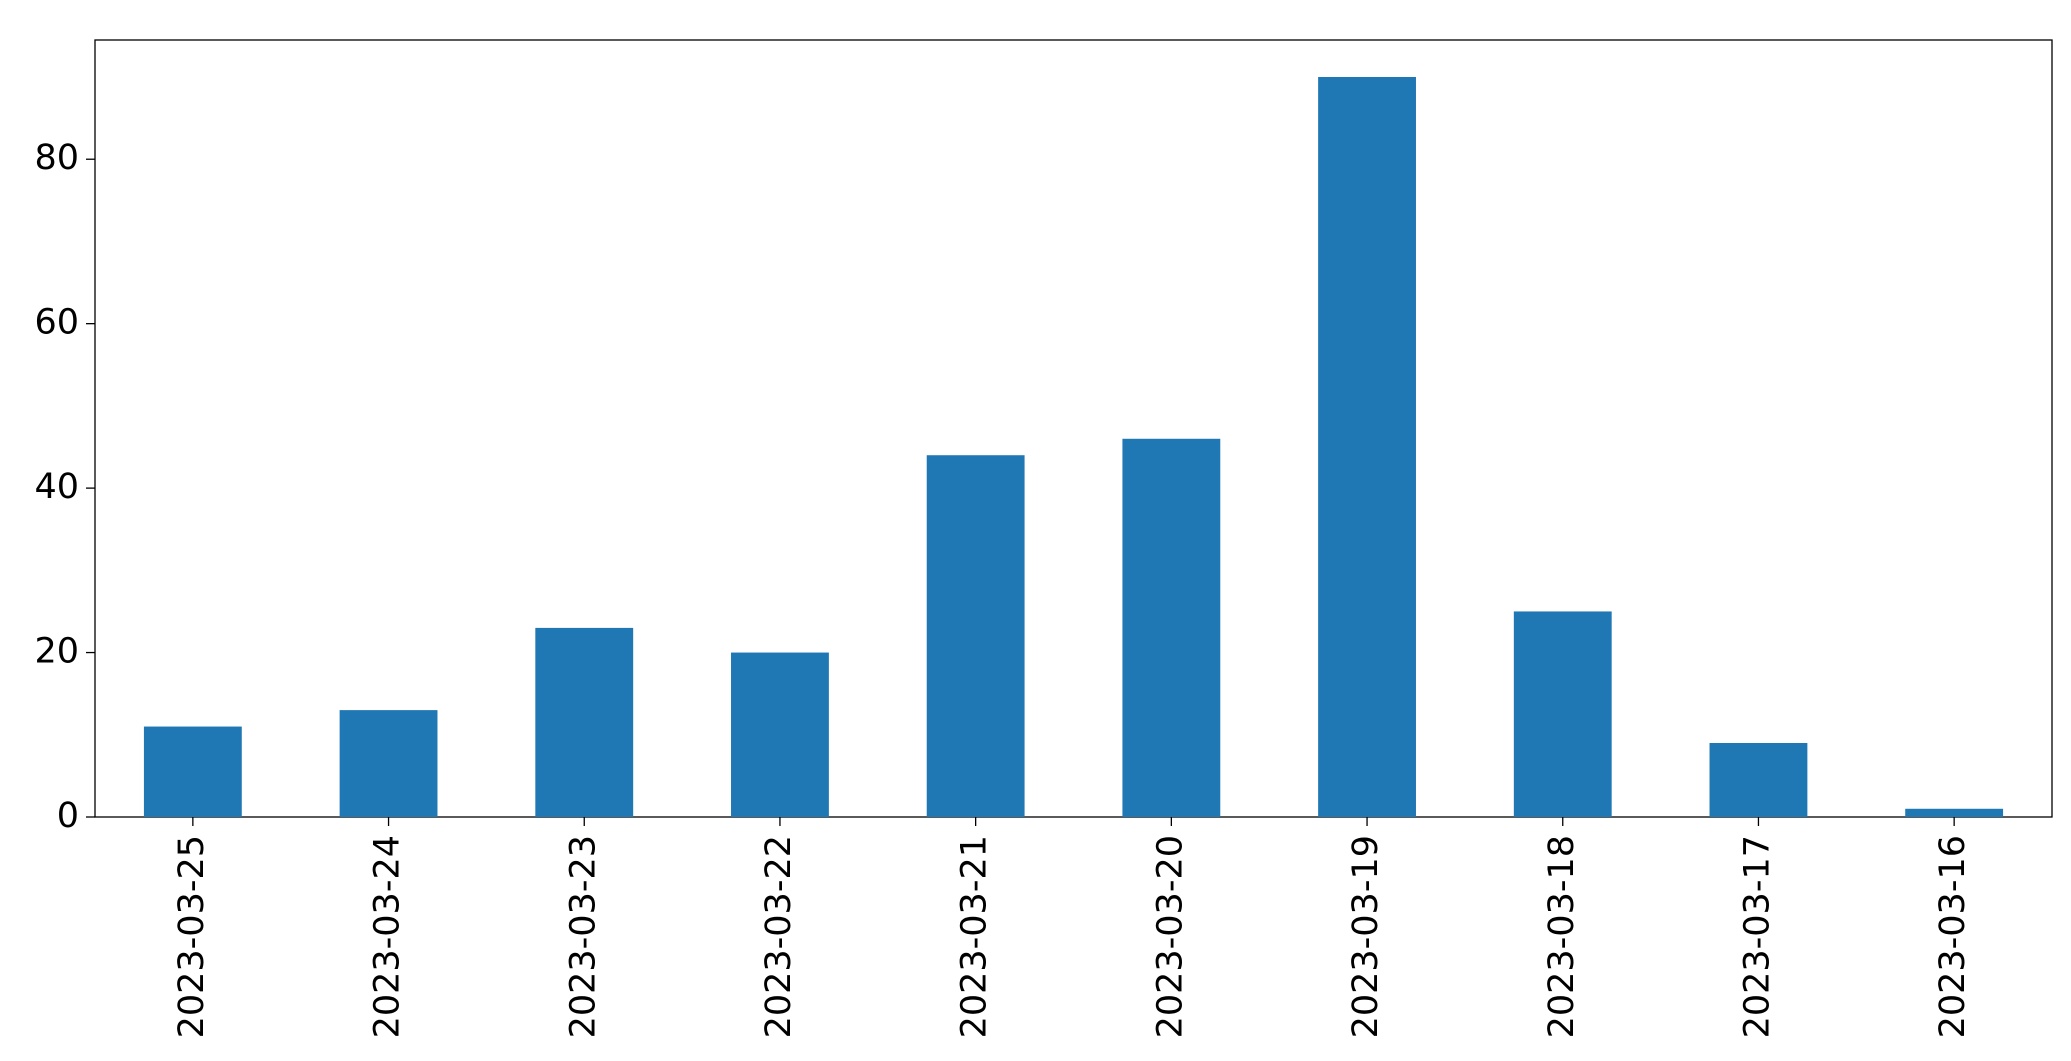 The image size is (2071, 1061). Describe the element at coordinates (56, 158) in the screenshot. I see `y-tick-label: 80` at that location.